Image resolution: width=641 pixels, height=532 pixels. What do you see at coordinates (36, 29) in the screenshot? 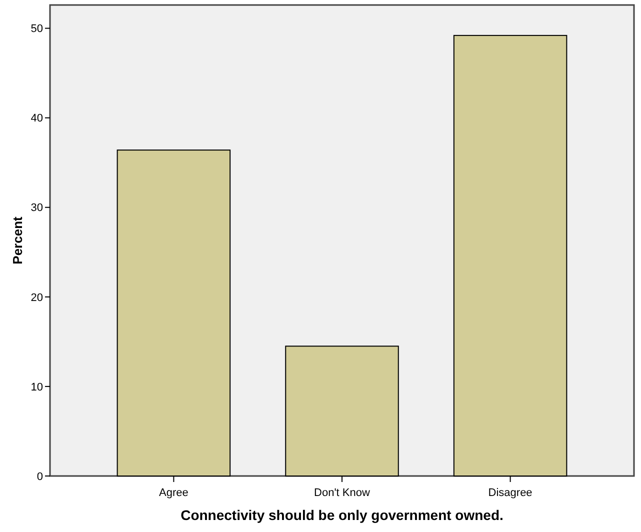
I see `y-tick-label: 50` at bounding box center [36, 29].